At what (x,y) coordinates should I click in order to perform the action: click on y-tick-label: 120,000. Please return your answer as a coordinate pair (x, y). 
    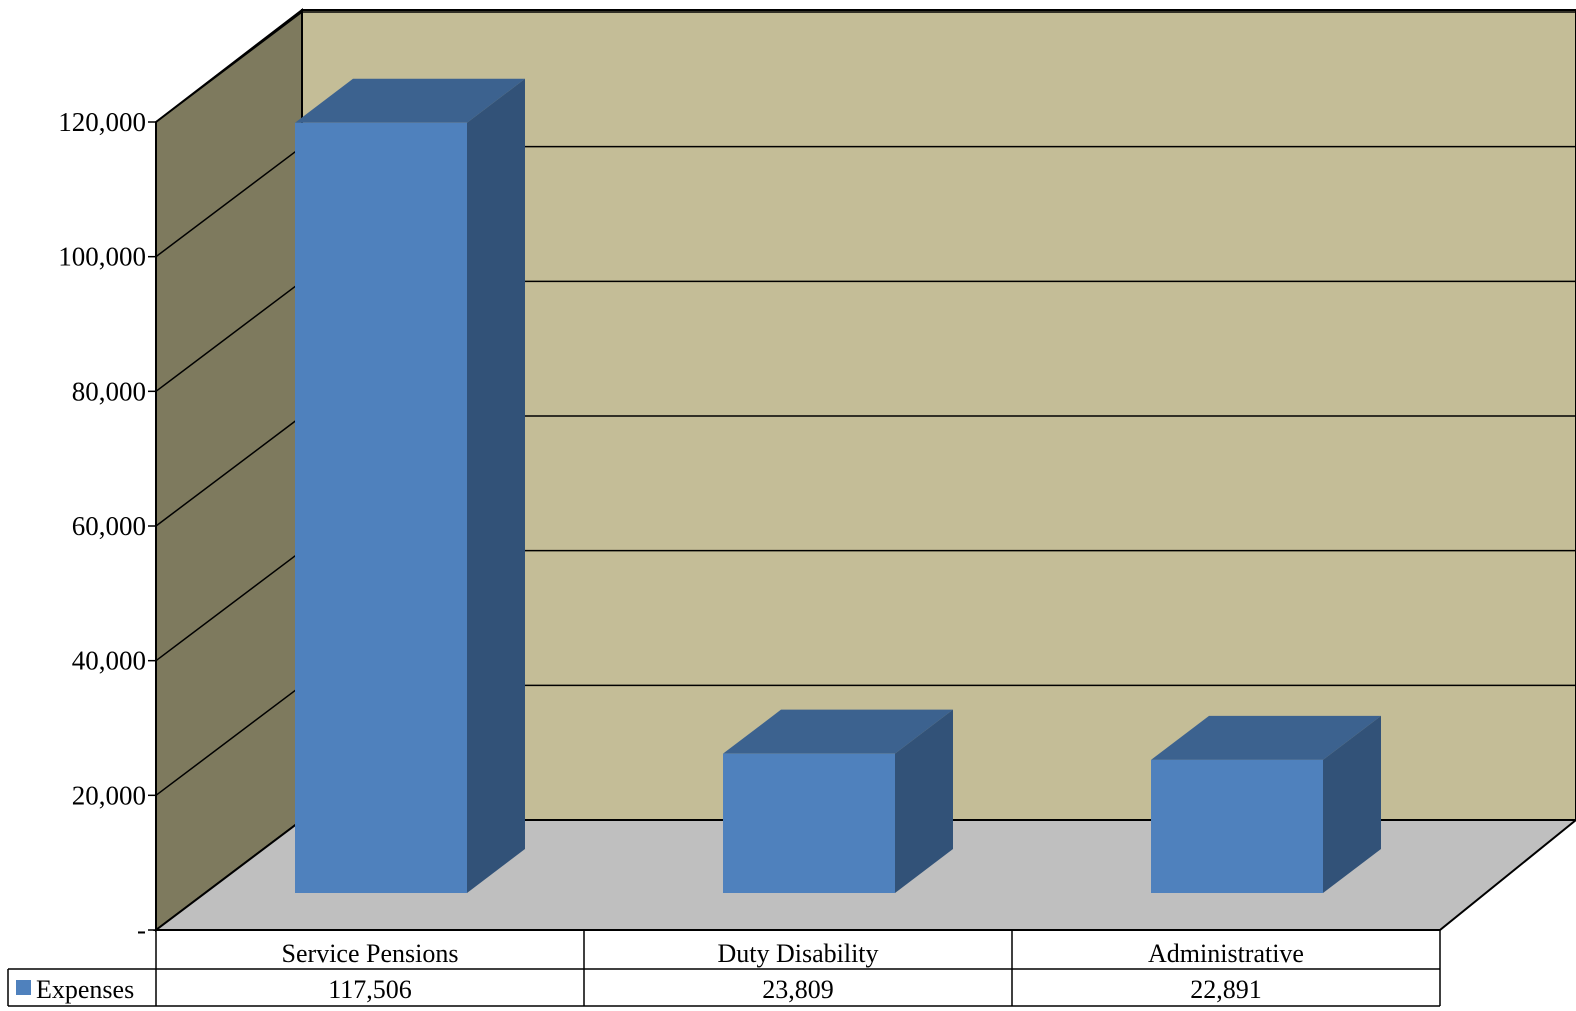
    Looking at the image, I should click on (102, 122).